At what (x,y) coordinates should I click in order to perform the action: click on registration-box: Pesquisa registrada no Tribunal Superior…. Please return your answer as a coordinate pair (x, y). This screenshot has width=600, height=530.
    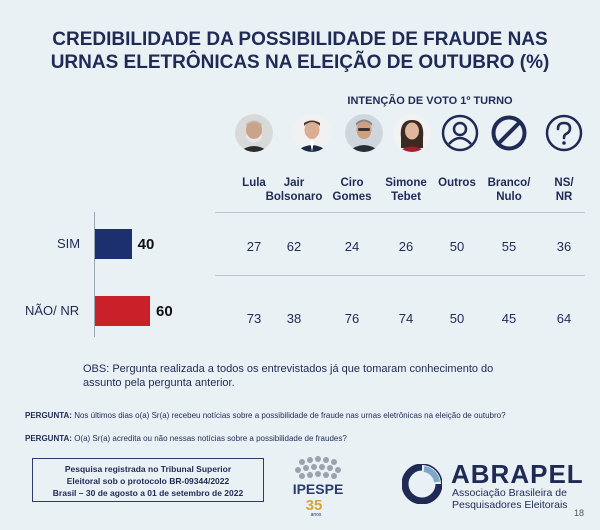
    Looking at the image, I should click on (148, 480).